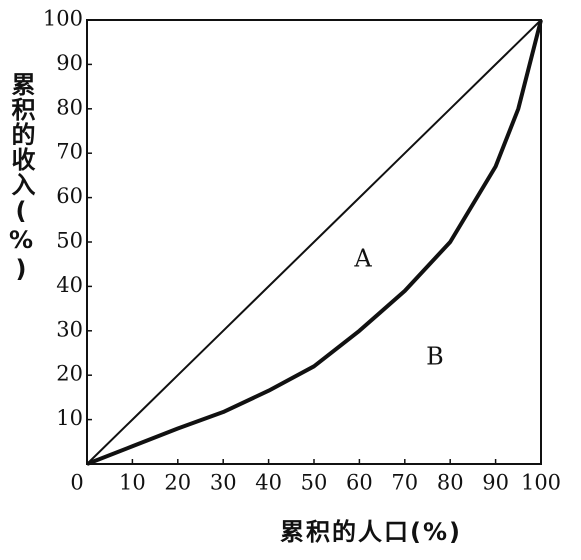 This screenshot has width=581, height=560. What do you see at coordinates (69, 196) in the screenshot?
I see `y-tick-label: 60` at bounding box center [69, 196].